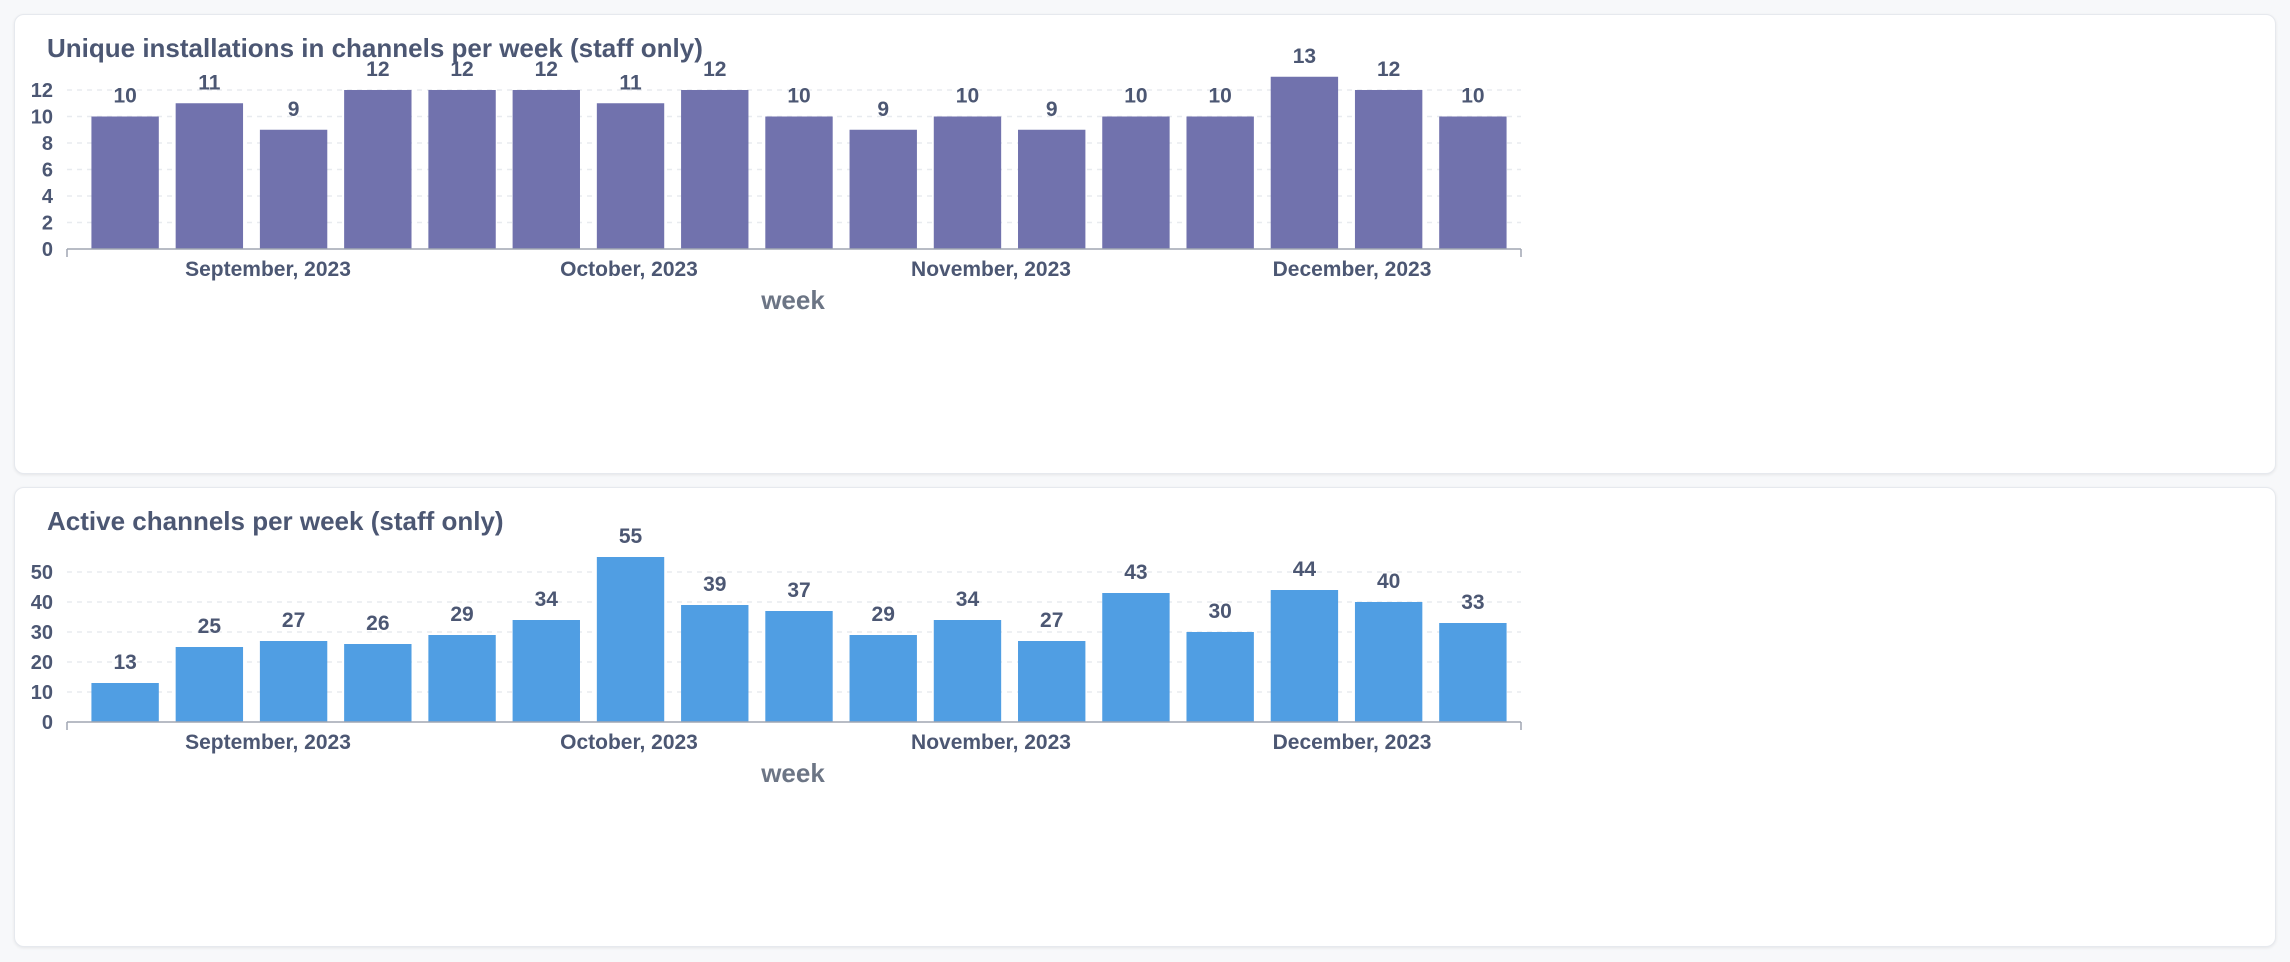  What do you see at coordinates (47, 144) in the screenshot?
I see `y-tick-label: 8` at bounding box center [47, 144].